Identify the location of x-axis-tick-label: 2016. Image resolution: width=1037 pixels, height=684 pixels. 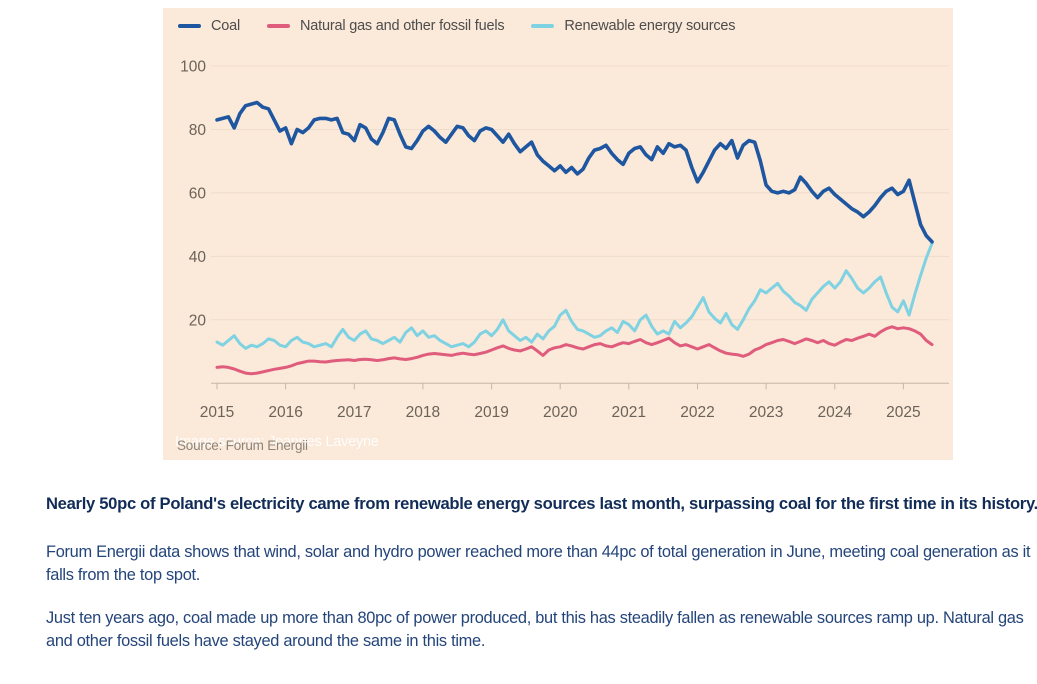
(285, 412).